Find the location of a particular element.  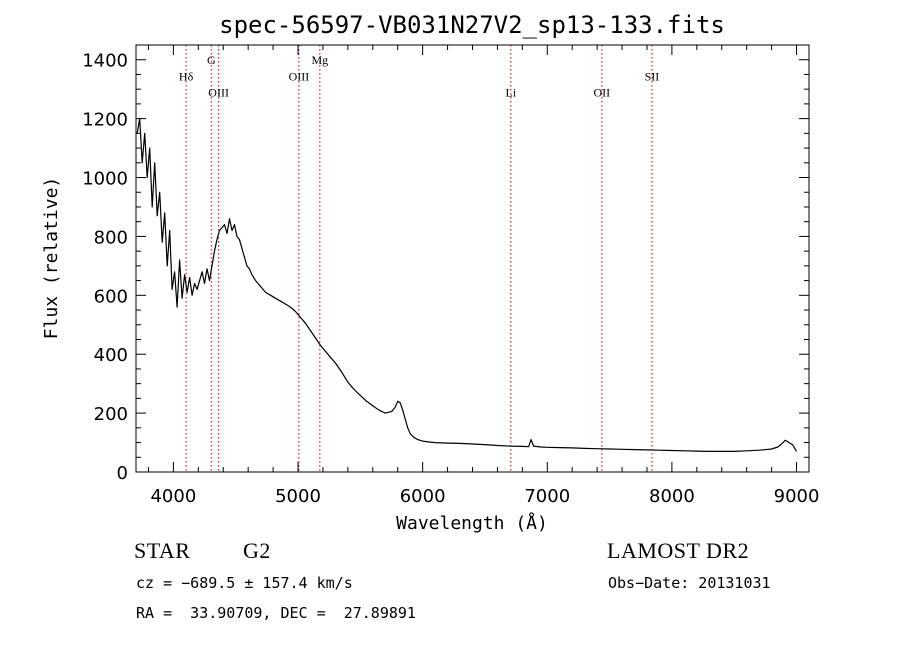

y-tick-label: 200 is located at coordinates (111, 414).